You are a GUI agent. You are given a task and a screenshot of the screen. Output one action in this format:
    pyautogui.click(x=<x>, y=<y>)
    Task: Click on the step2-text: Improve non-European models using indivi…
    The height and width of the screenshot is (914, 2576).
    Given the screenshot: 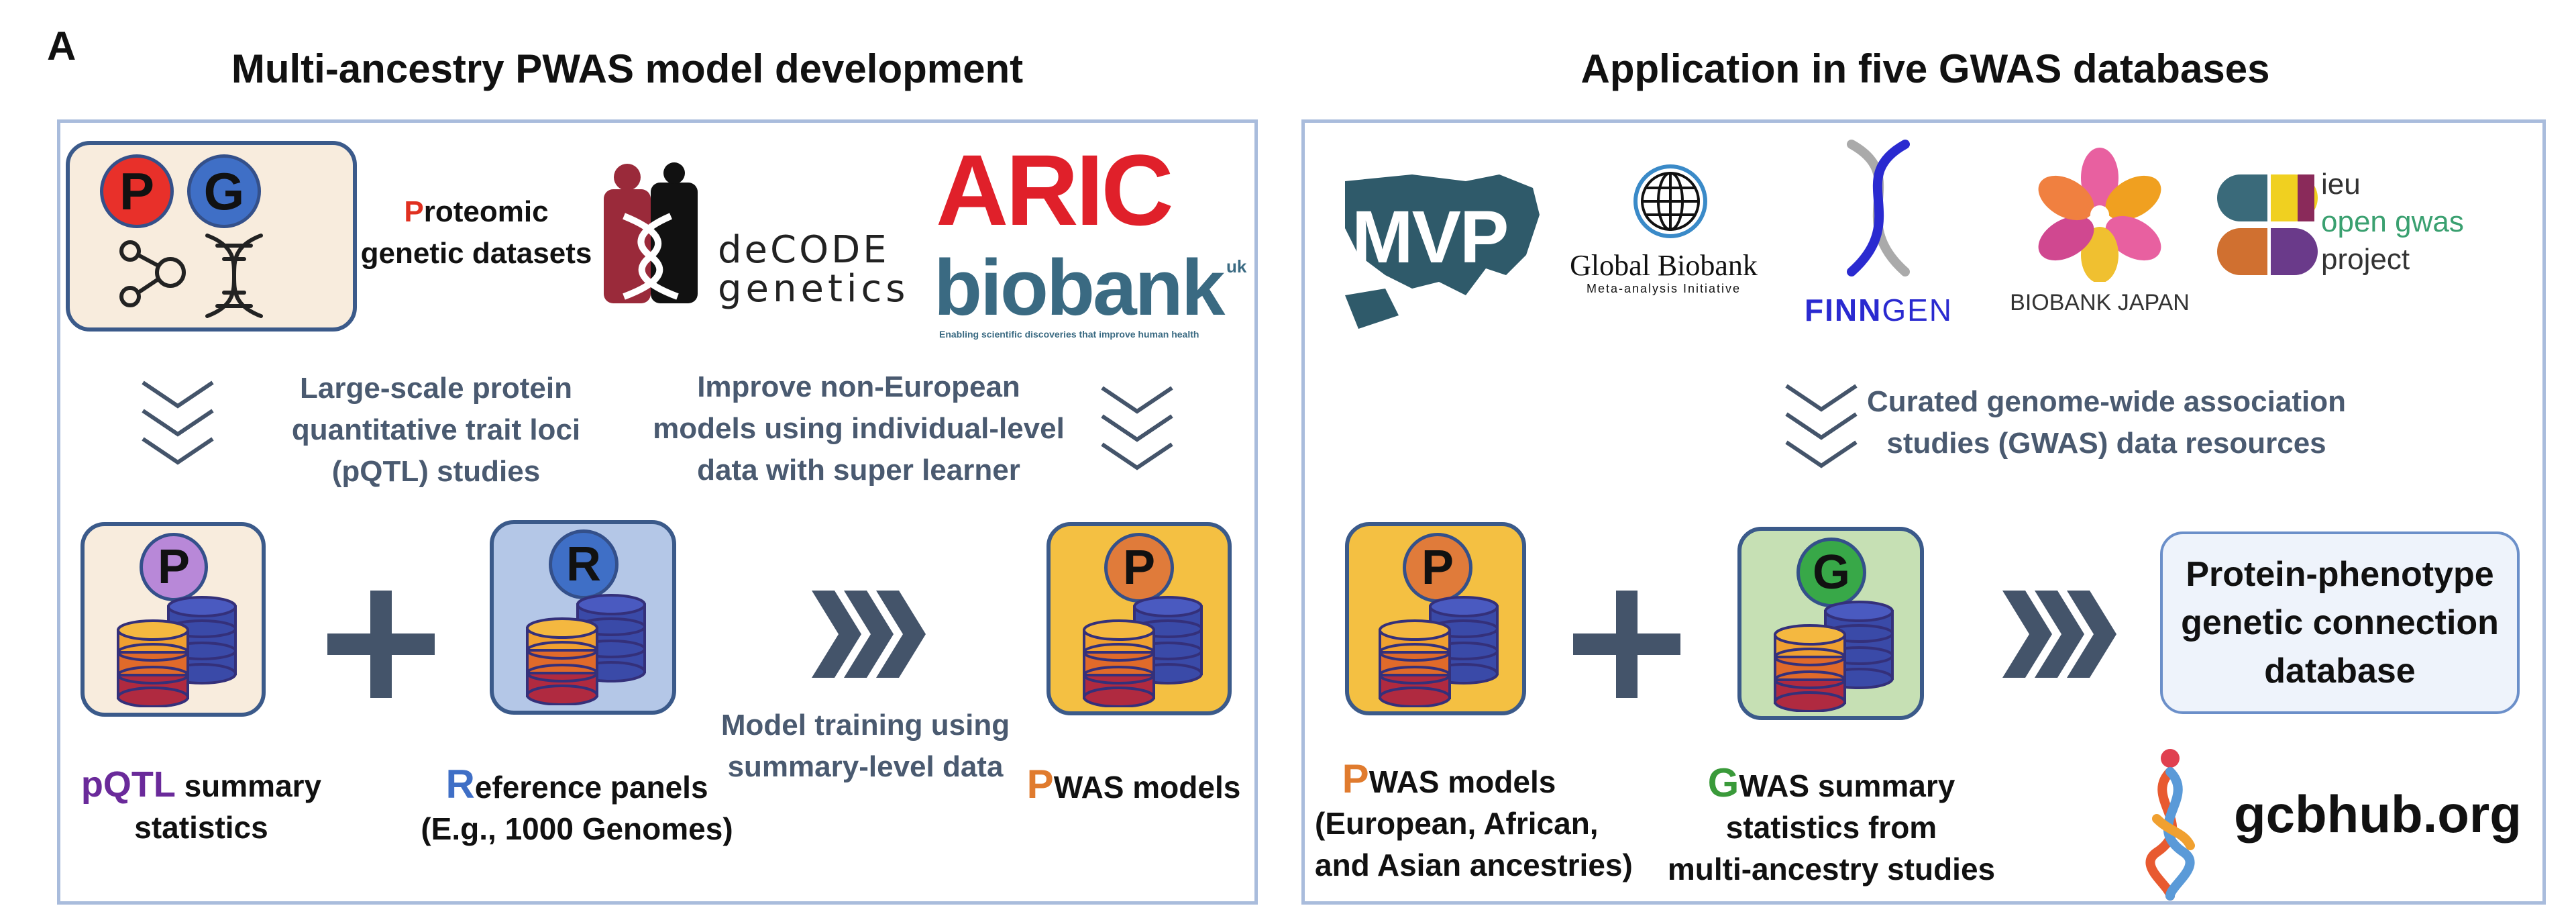 What is the action you would take?
    pyautogui.click(x=859, y=428)
    